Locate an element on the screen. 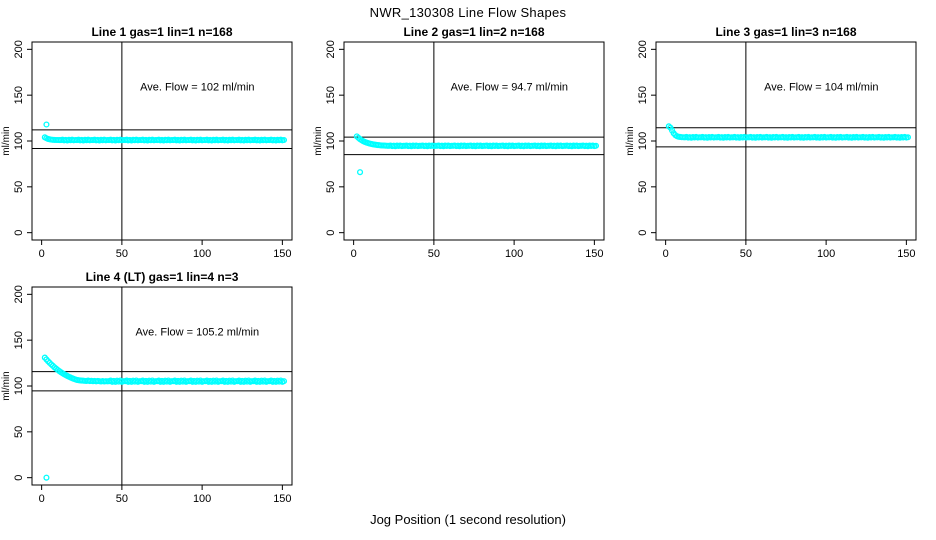 The height and width of the screenshot is (540, 936). ave-flow-annotation: Ave. Flow = 102 ml/min is located at coordinates (197, 88).